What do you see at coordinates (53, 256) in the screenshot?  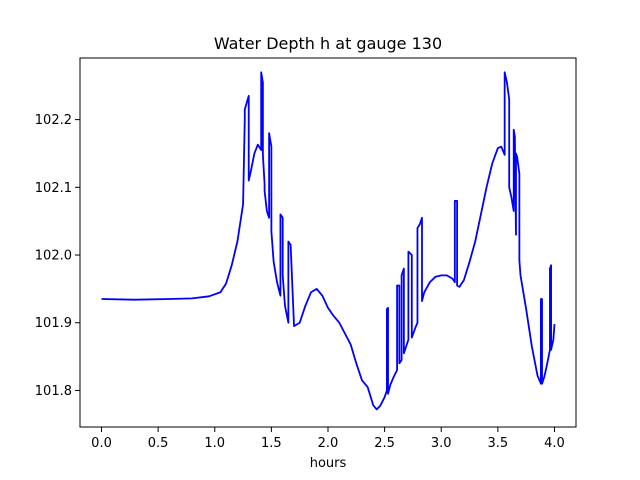 I see `y-tick-label: 102.0` at bounding box center [53, 256].